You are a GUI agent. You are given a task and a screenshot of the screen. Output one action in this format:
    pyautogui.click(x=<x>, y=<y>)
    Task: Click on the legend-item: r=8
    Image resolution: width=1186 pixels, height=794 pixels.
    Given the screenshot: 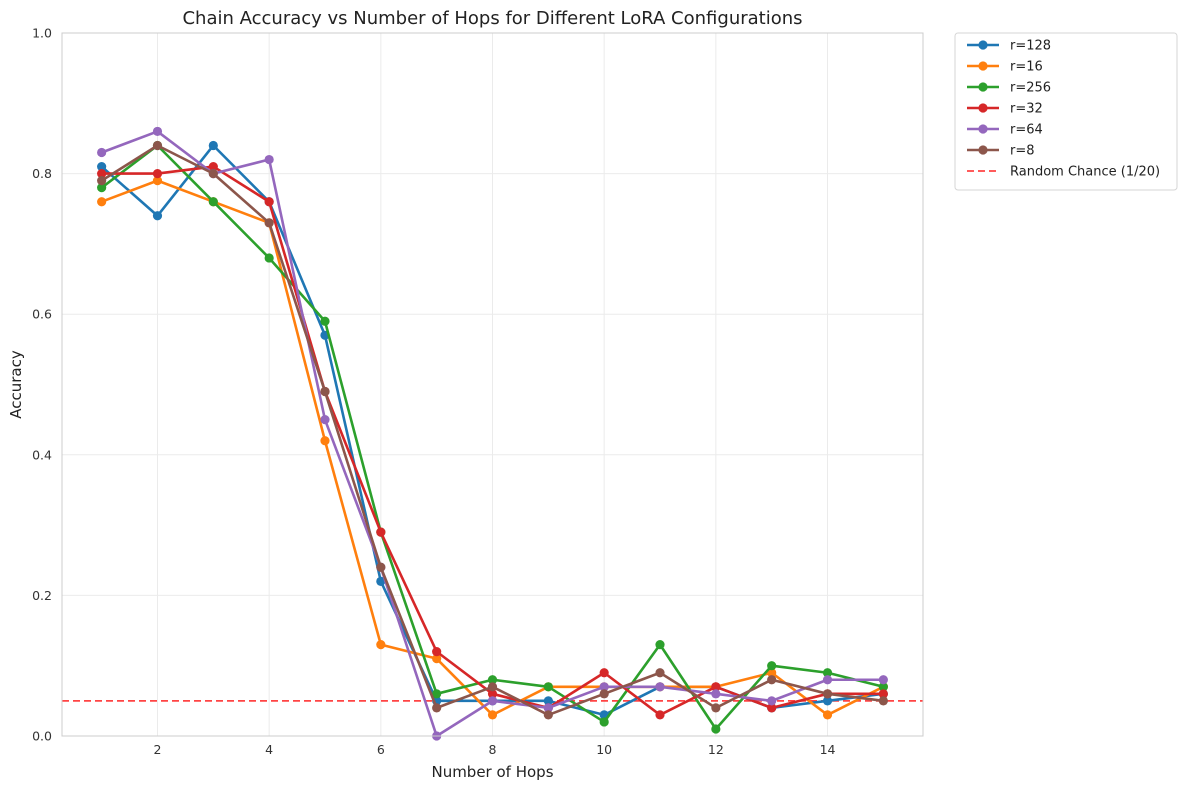 What is the action you would take?
    pyautogui.click(x=1001, y=151)
    